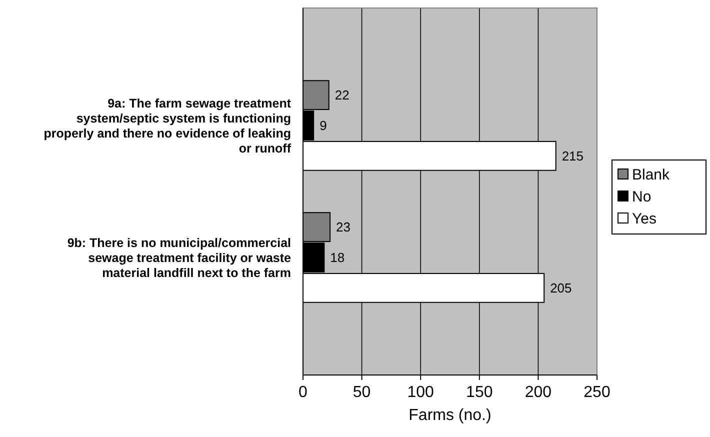  What do you see at coordinates (479, 392) in the screenshot?
I see `x-tick-label: 150` at bounding box center [479, 392].